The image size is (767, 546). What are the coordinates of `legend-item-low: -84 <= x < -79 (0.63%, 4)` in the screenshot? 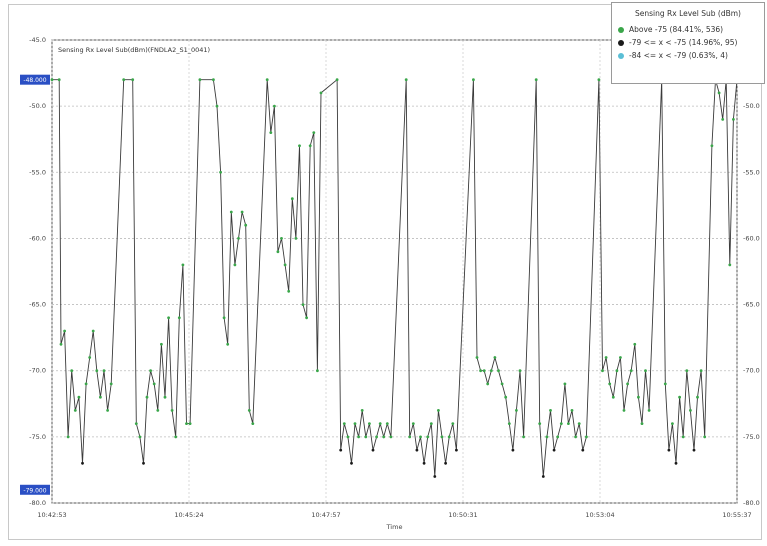 It's located at (688, 55).